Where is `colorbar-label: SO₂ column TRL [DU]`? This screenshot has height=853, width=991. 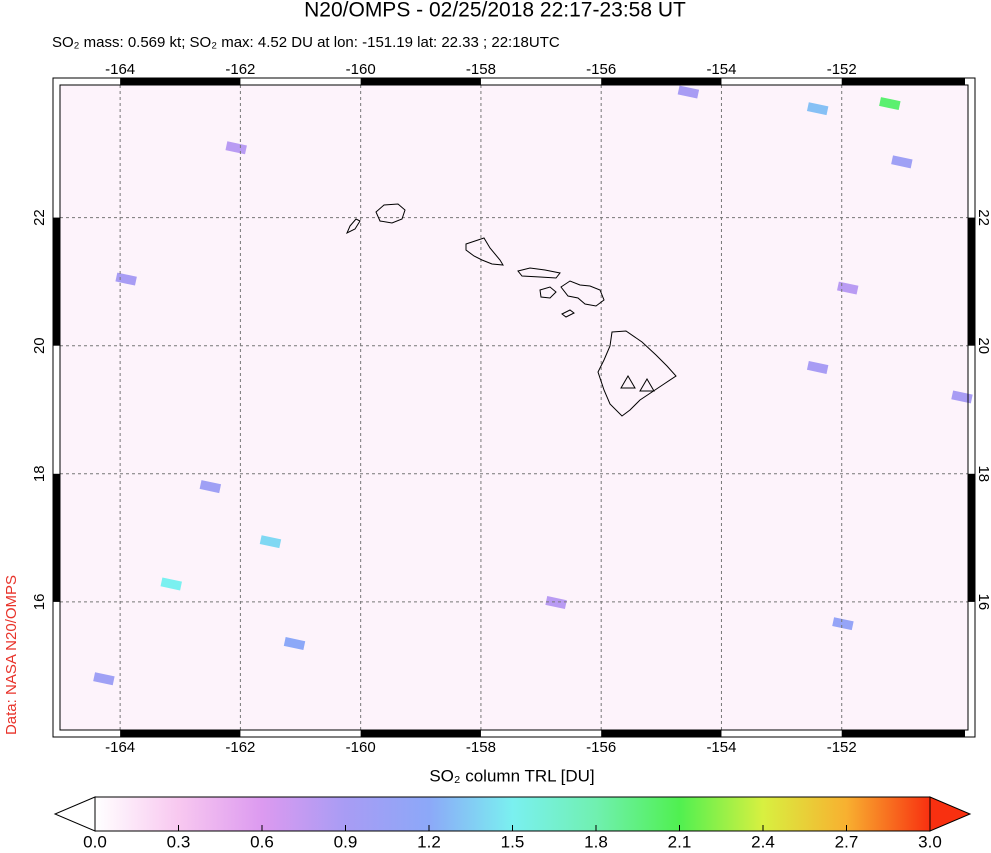
colorbar-label: SO₂ column TRL [DU] is located at coordinates (511, 775).